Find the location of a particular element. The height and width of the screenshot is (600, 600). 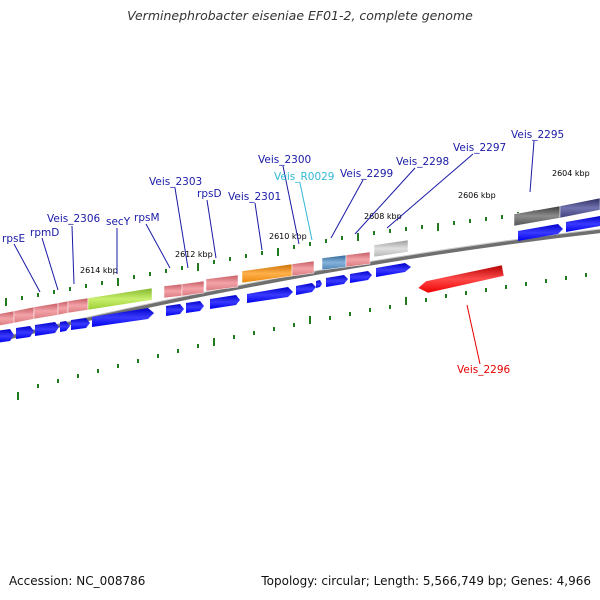

gene-label-rpsm: rpsM is located at coordinates (147, 218).